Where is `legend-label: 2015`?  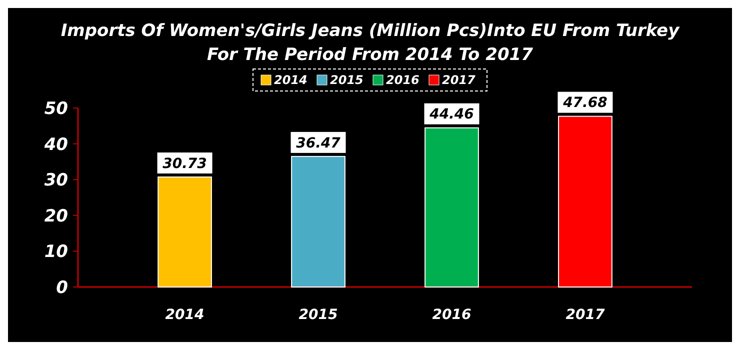 legend-label: 2015 is located at coordinates (347, 80).